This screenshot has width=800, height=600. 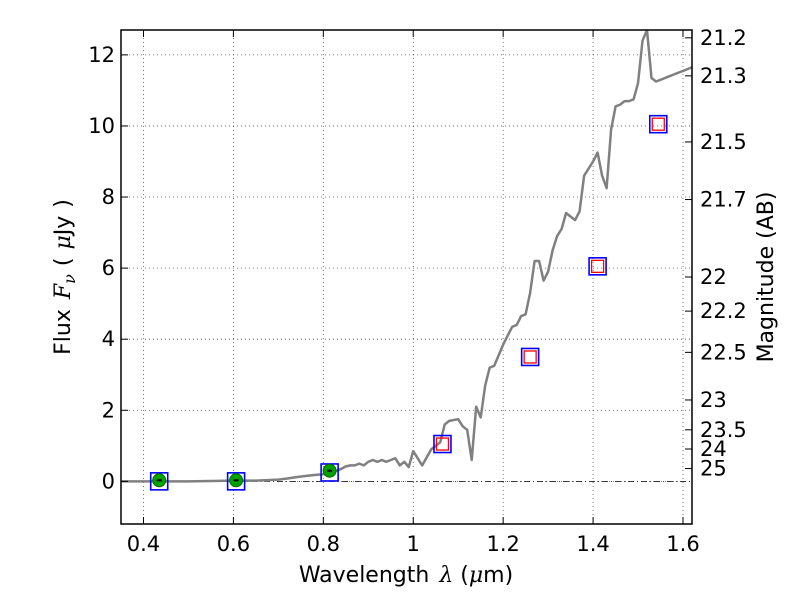 What do you see at coordinates (63, 291) in the screenshot?
I see `y-axis-symbol: F` at bounding box center [63, 291].